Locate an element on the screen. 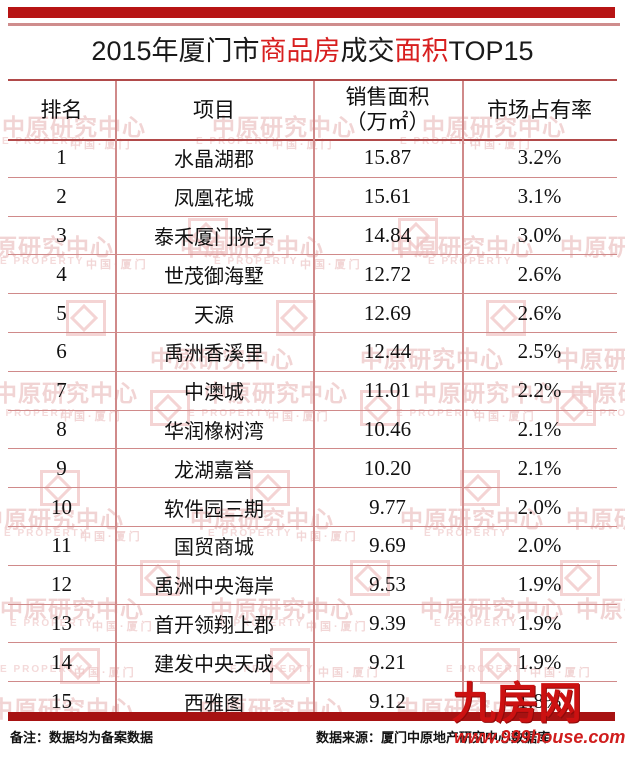 The image size is (625, 758). table-row: 11 国贸商城 9.69 2.0% is located at coordinates (312, 545).